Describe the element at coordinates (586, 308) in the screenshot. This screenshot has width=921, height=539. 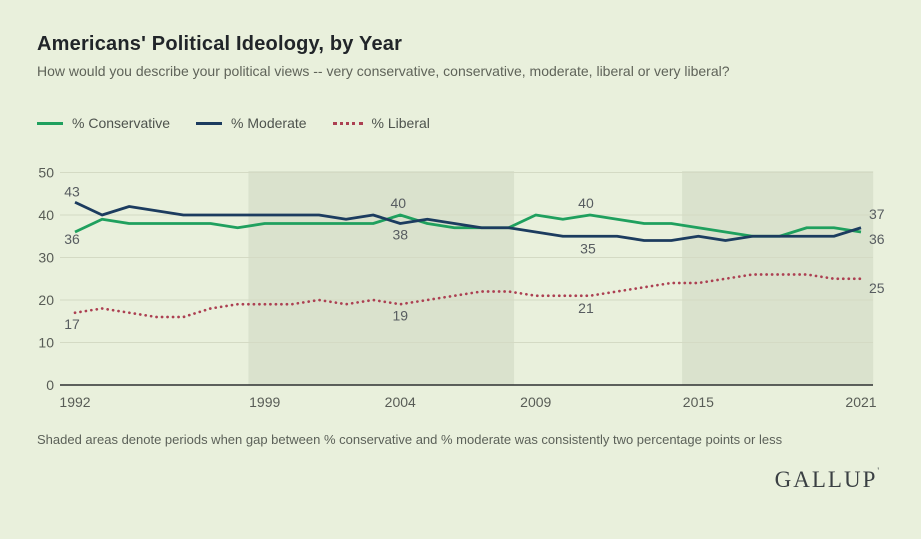
I see `data-label: 21` at that location.